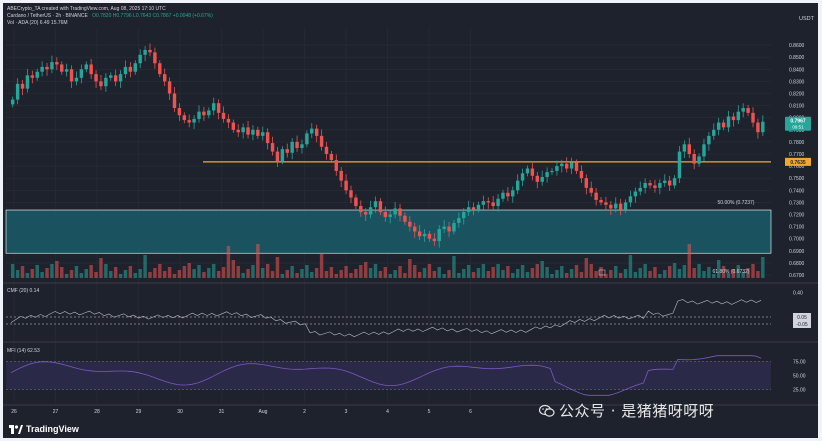 This screenshot has height=441, width=822. Describe the element at coordinates (797, 95) in the screenshot. I see `price-axis-label: 0.8200` at that location.